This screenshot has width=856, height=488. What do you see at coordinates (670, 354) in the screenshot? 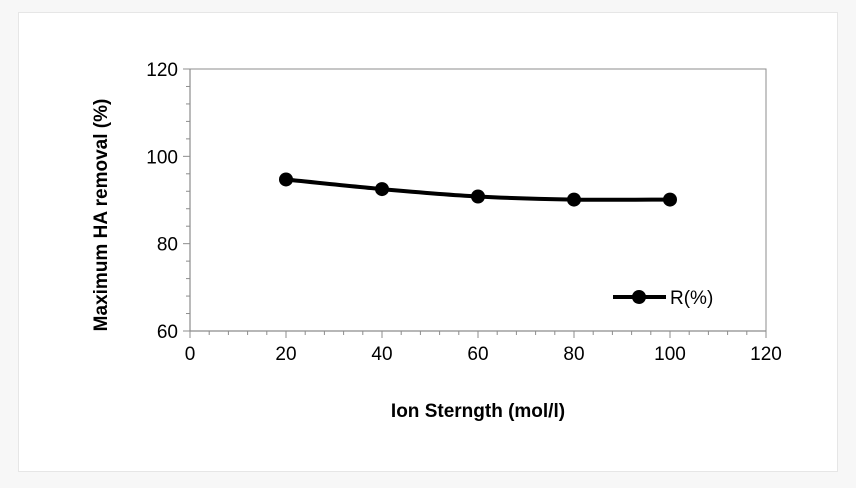
I see `x-tick-label: 100` at bounding box center [670, 354].